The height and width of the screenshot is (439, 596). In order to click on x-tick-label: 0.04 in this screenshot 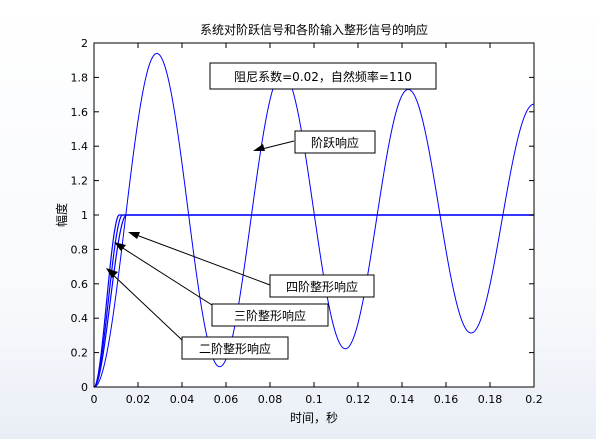, I will do `click(182, 399)`.